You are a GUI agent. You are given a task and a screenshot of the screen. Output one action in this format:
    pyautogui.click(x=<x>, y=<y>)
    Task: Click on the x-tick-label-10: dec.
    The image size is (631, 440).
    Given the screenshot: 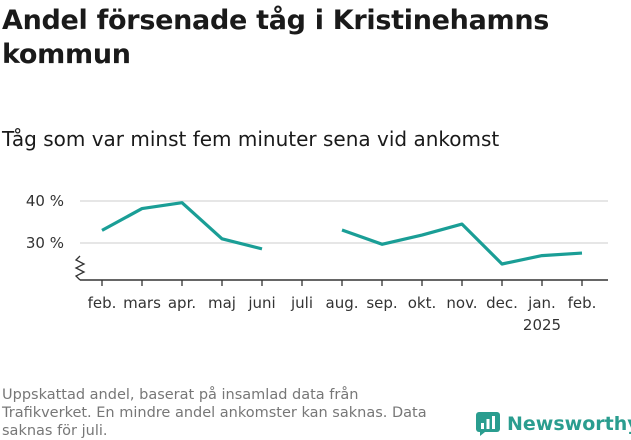 What is the action you would take?
    pyautogui.click(x=502, y=303)
    